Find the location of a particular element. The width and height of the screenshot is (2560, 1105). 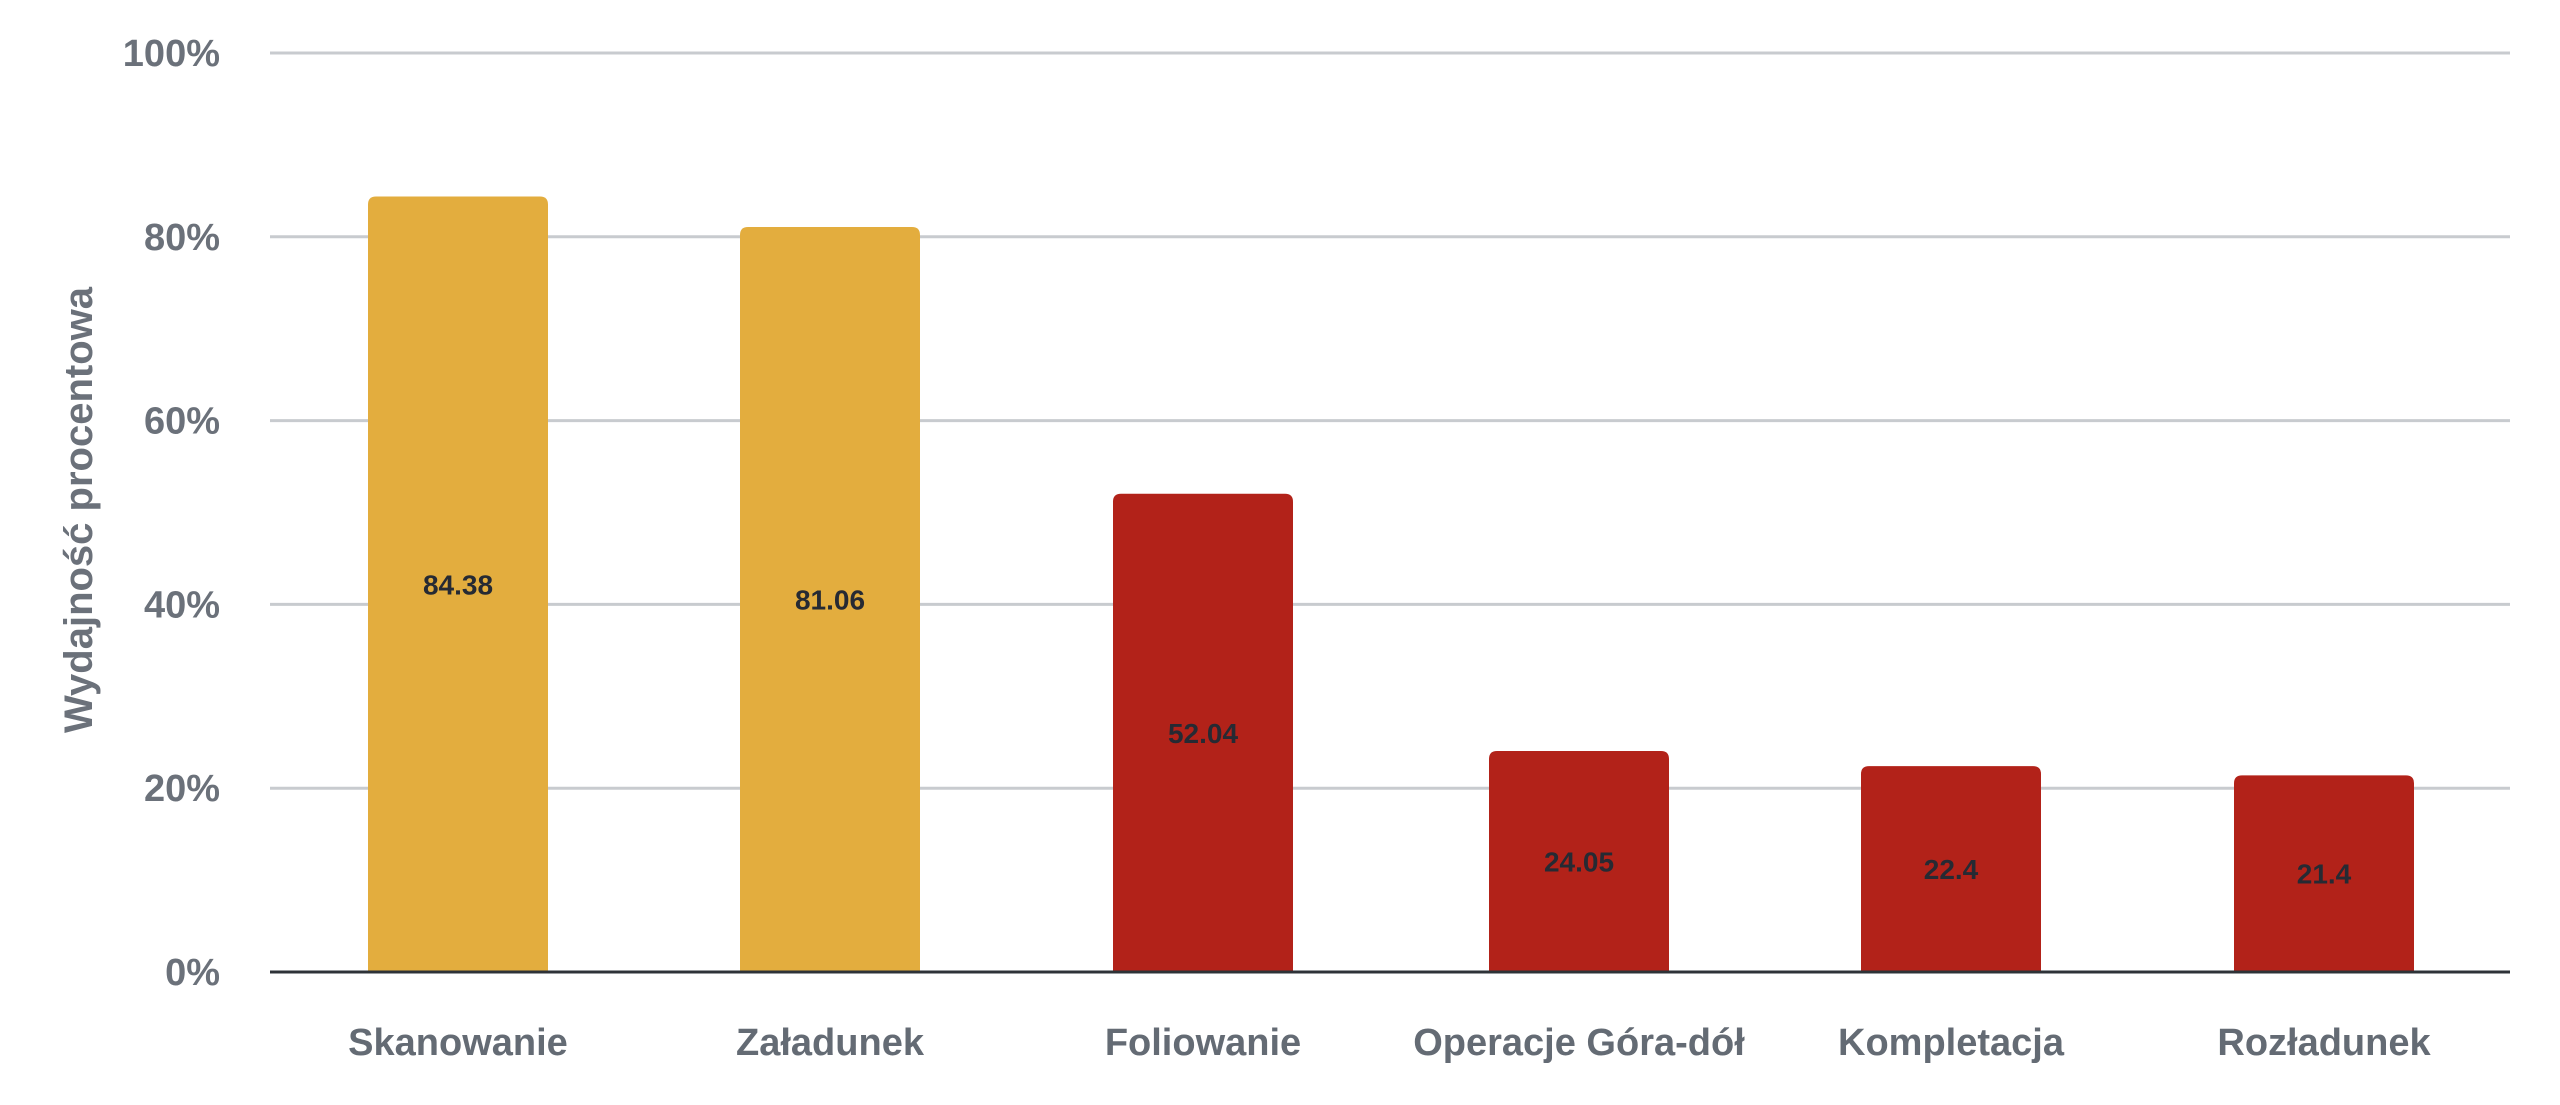

y-axis-title: Wydajność procentowa is located at coordinates (79, 509).